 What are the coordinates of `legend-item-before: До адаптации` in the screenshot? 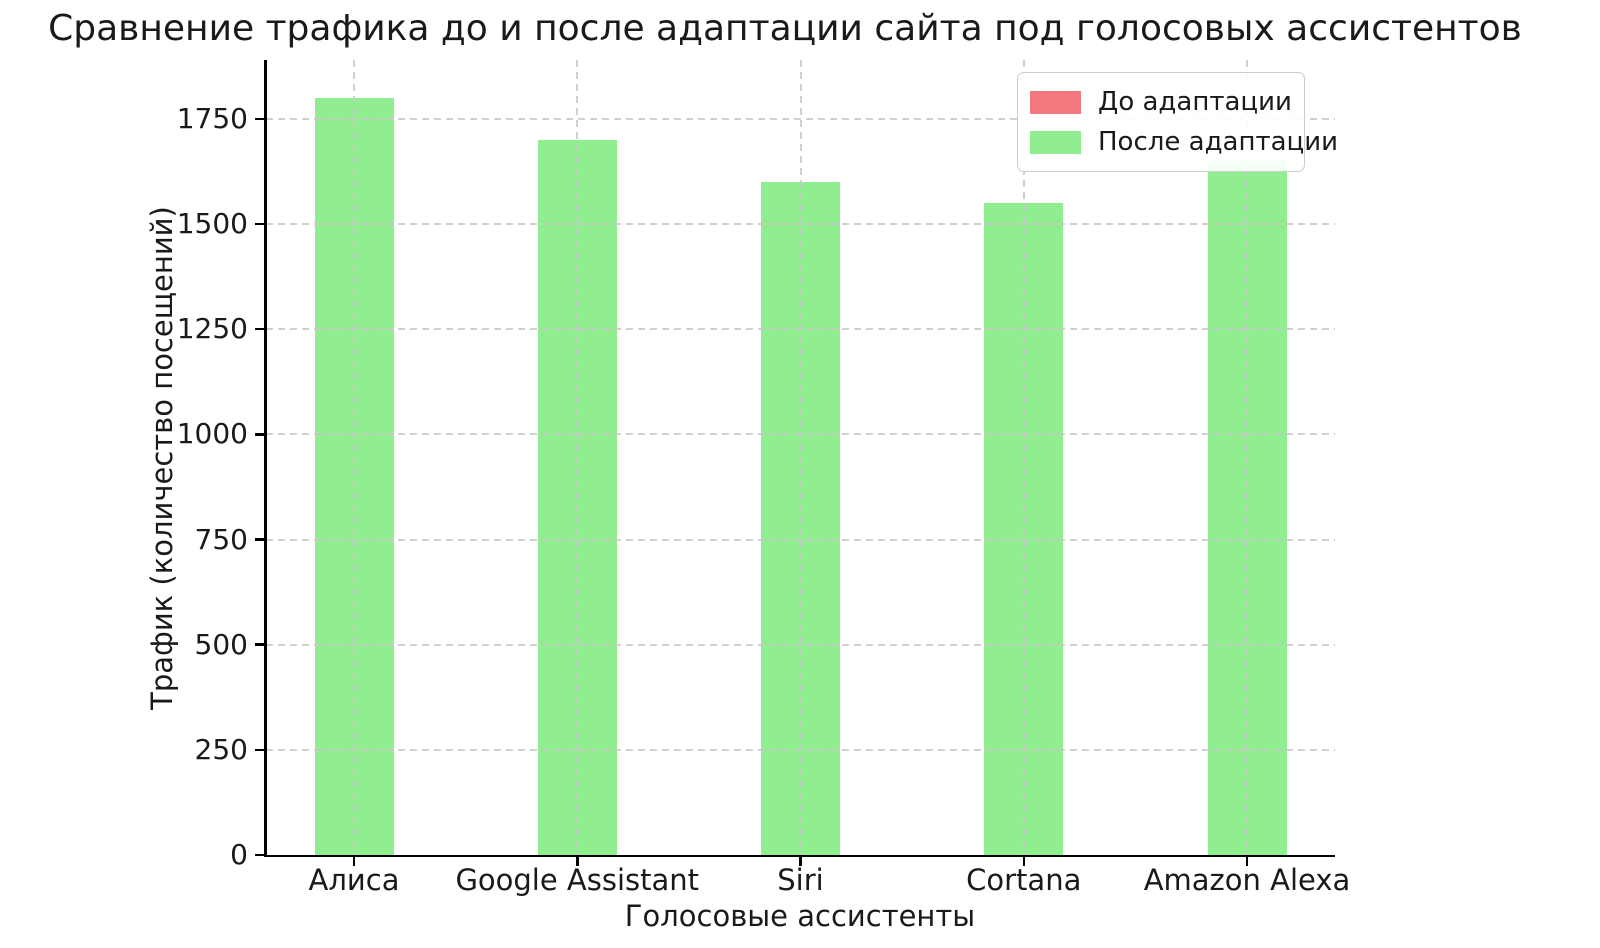 It's located at (1161, 102).